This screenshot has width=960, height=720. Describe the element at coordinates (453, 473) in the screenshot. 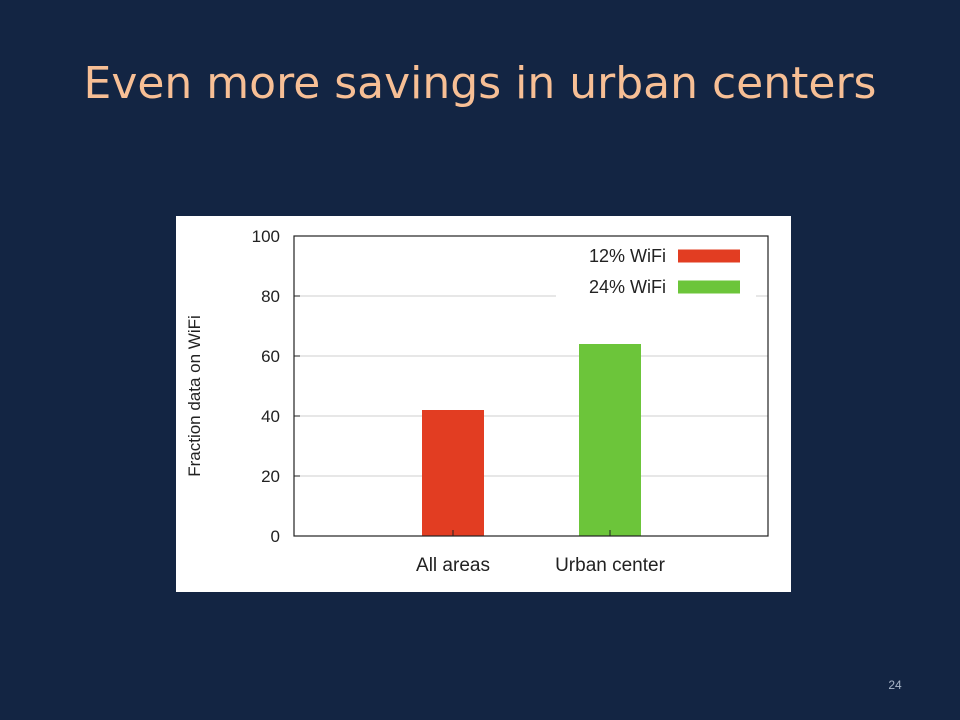

I see `bar-all-areas` at that location.